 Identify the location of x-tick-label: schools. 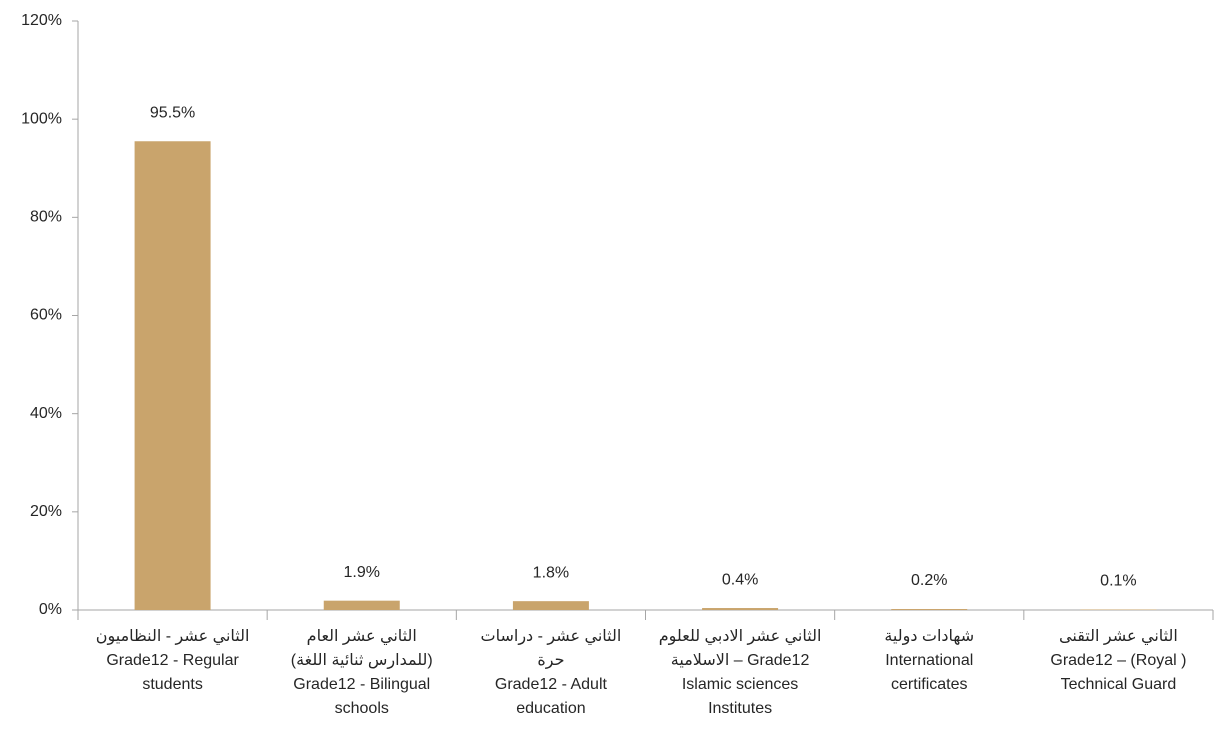
(362, 708).